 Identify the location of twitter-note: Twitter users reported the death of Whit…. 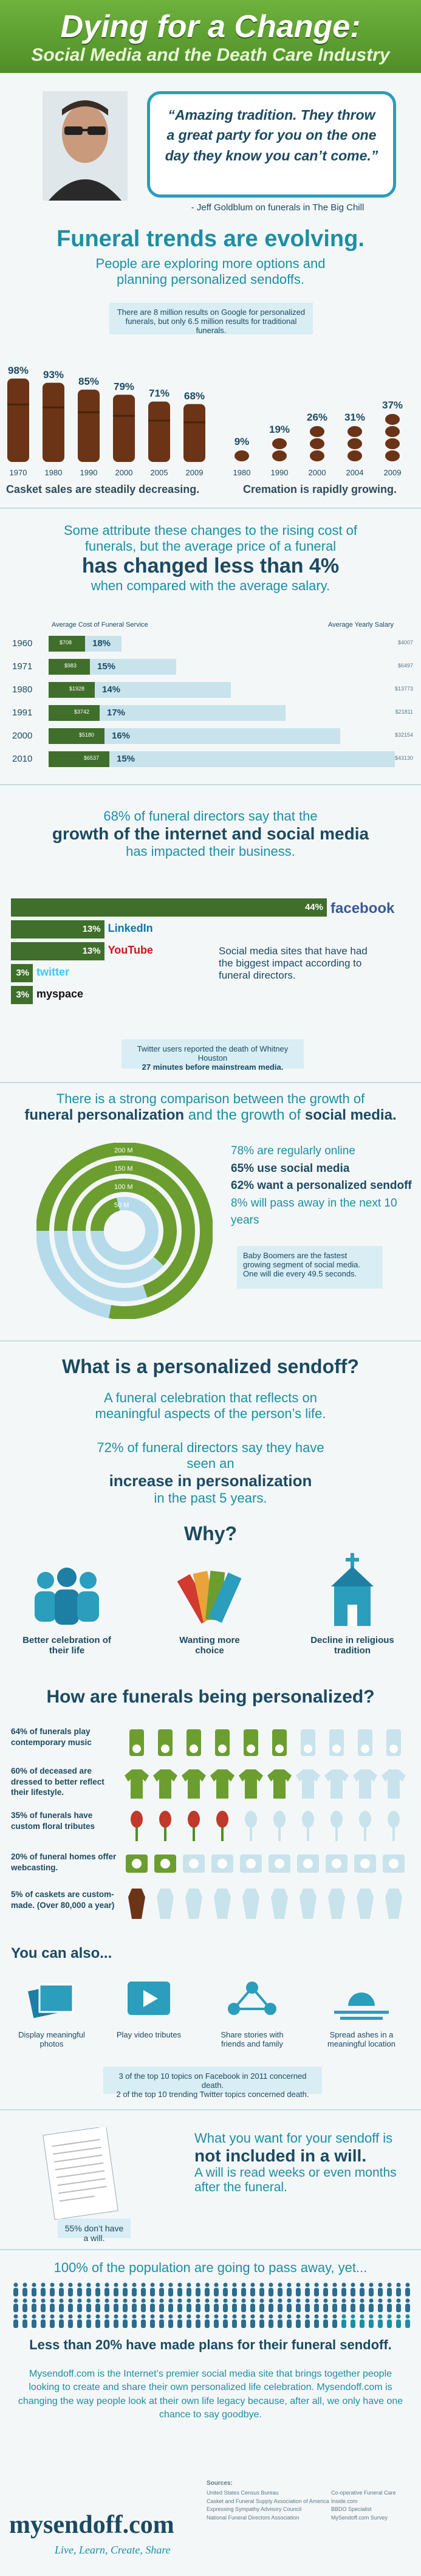
(213, 1055).